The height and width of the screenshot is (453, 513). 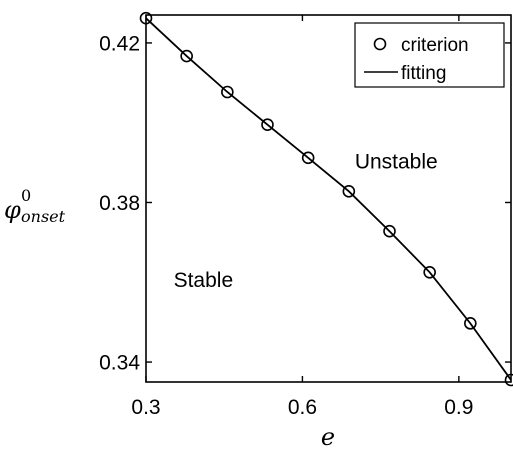 What do you see at coordinates (380, 44) in the screenshot?
I see `legend-criterion-marker` at bounding box center [380, 44].